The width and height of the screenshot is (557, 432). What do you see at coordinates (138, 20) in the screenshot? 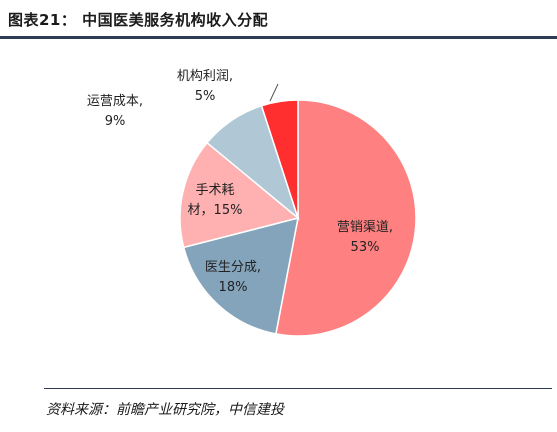
I see `figure-title: 图表21： 中国医美服务机构收入分配` at bounding box center [138, 20].